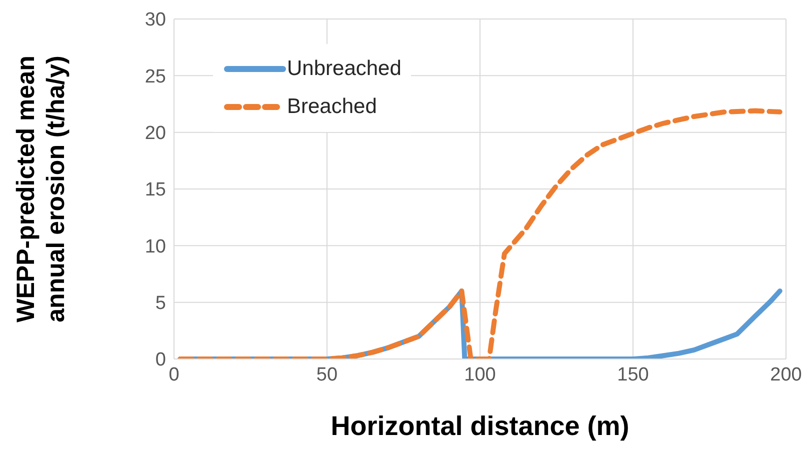  I want to click on y-tick-label: 10, so click(155, 247).